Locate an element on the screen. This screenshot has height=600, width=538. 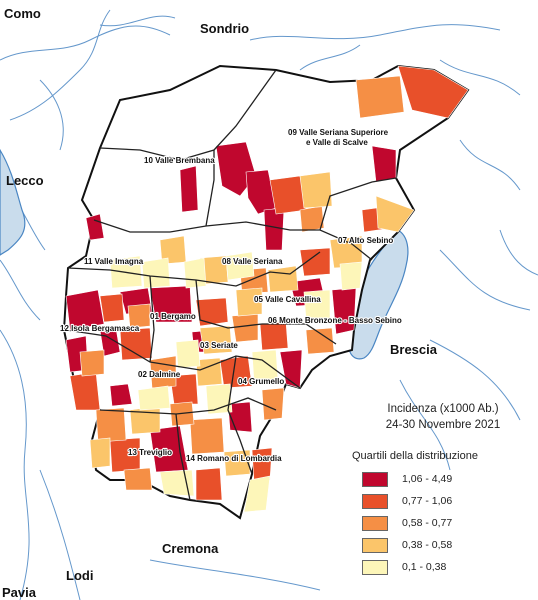
legend-item: 0,1 - 0,38 is located at coordinates (442, 568).